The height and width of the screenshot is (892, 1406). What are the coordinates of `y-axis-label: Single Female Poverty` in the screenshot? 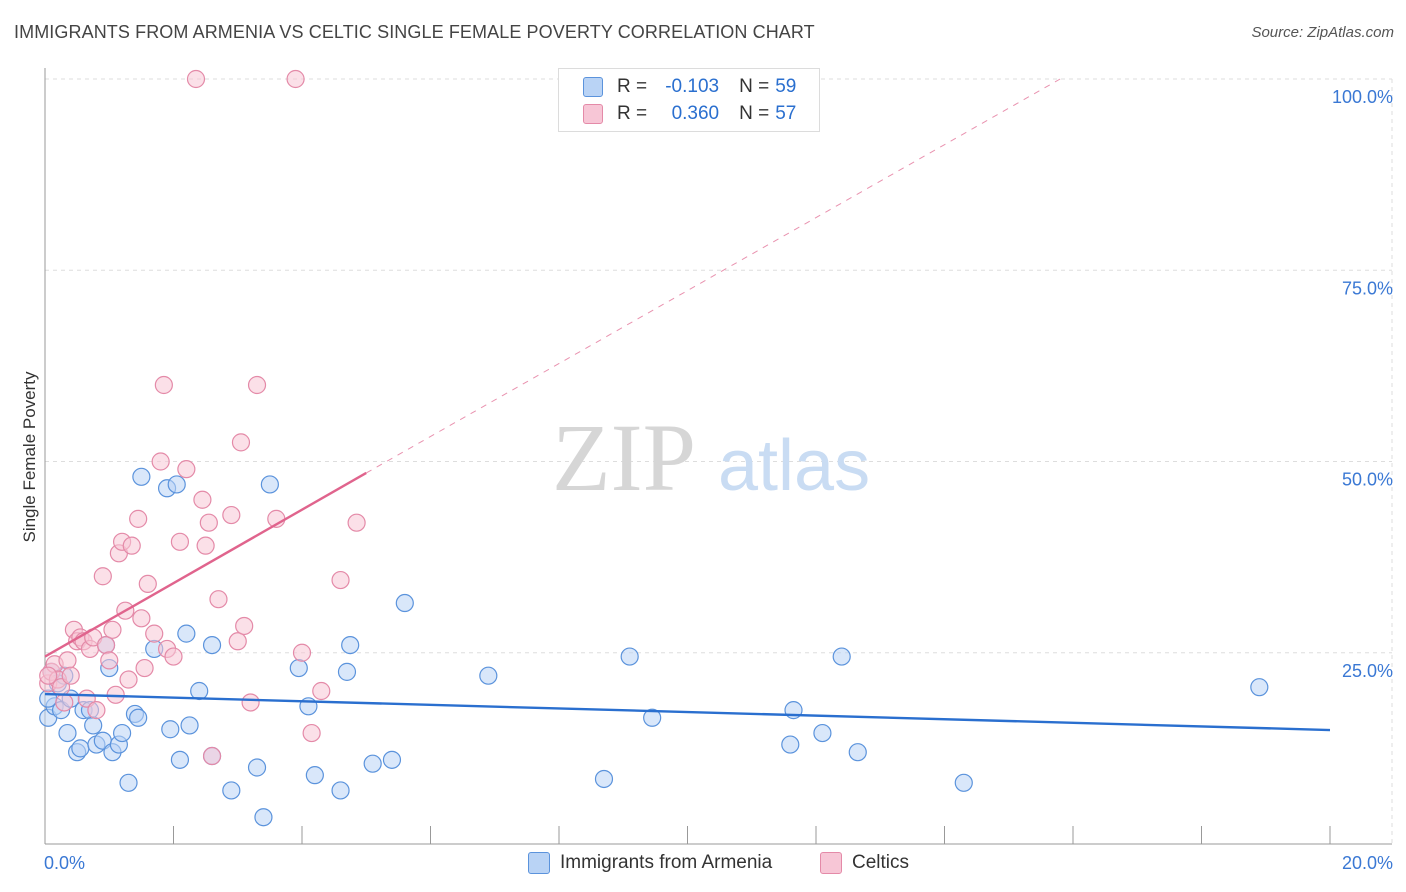 It's located at (29, 457).